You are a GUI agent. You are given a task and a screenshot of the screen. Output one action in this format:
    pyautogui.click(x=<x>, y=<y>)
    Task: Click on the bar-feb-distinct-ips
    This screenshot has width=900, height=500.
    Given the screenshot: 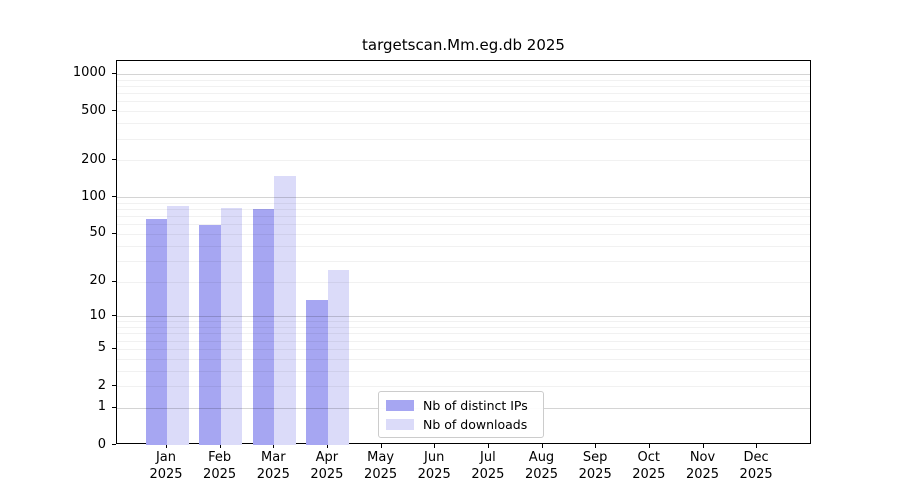 What is the action you would take?
    pyautogui.click(x=210, y=335)
    